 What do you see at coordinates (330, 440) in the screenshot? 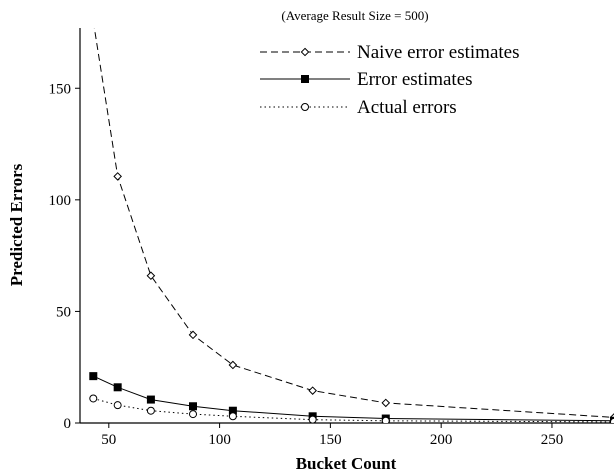
I see `x-tick-label: 150` at bounding box center [330, 440].